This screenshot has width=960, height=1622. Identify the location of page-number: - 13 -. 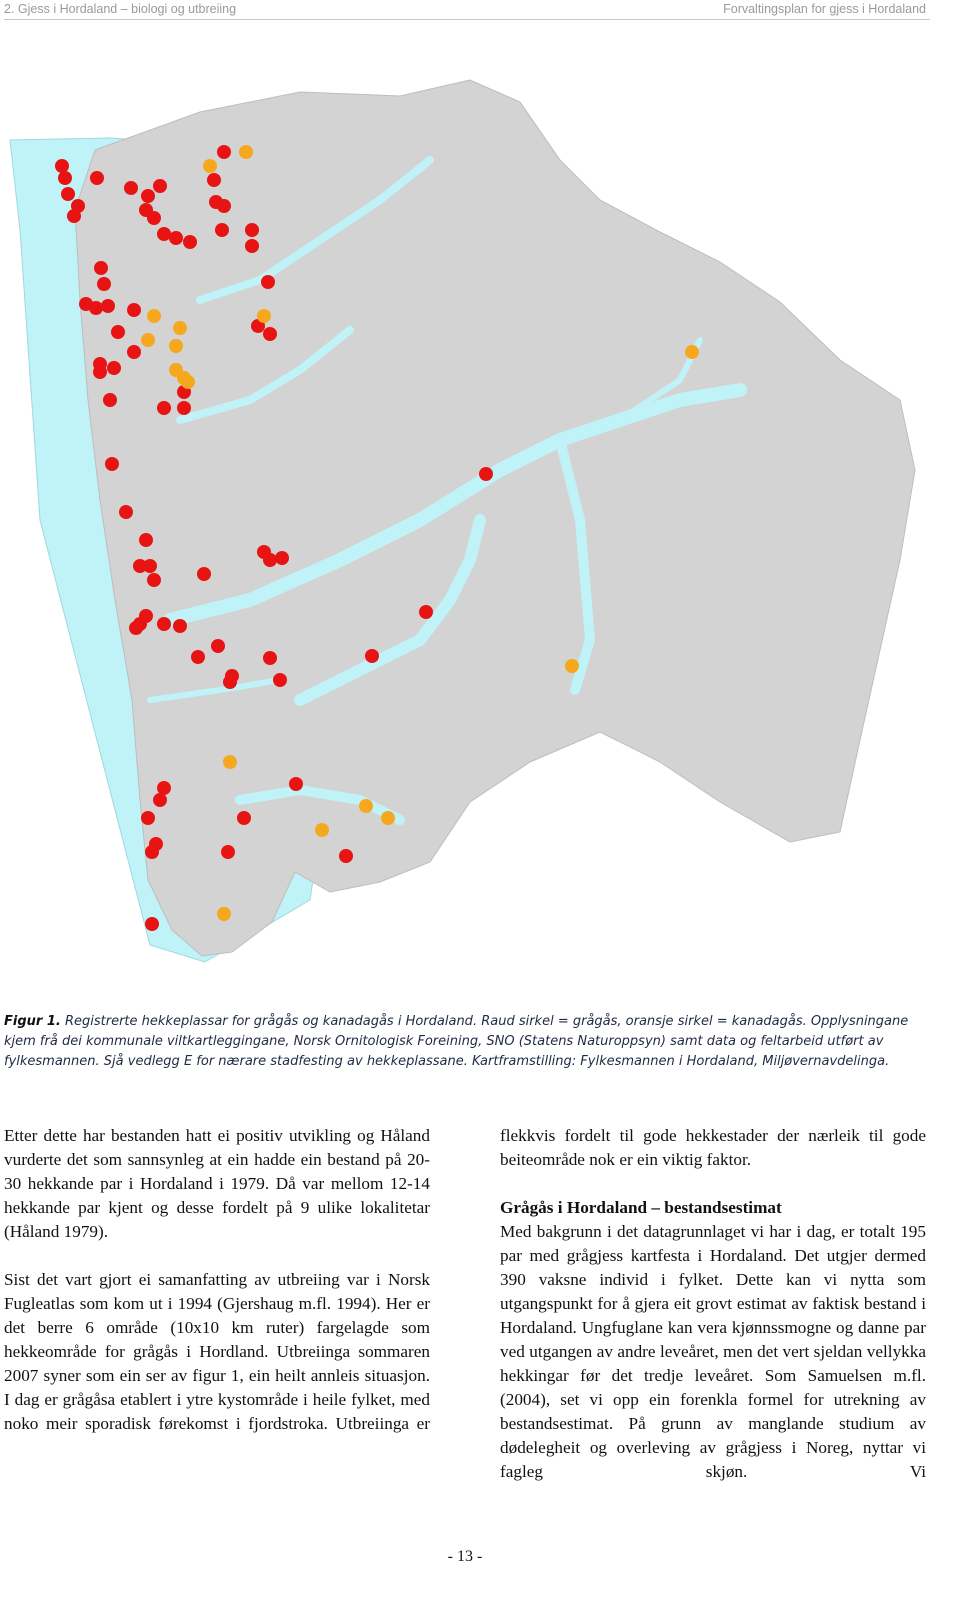
(465, 1556).